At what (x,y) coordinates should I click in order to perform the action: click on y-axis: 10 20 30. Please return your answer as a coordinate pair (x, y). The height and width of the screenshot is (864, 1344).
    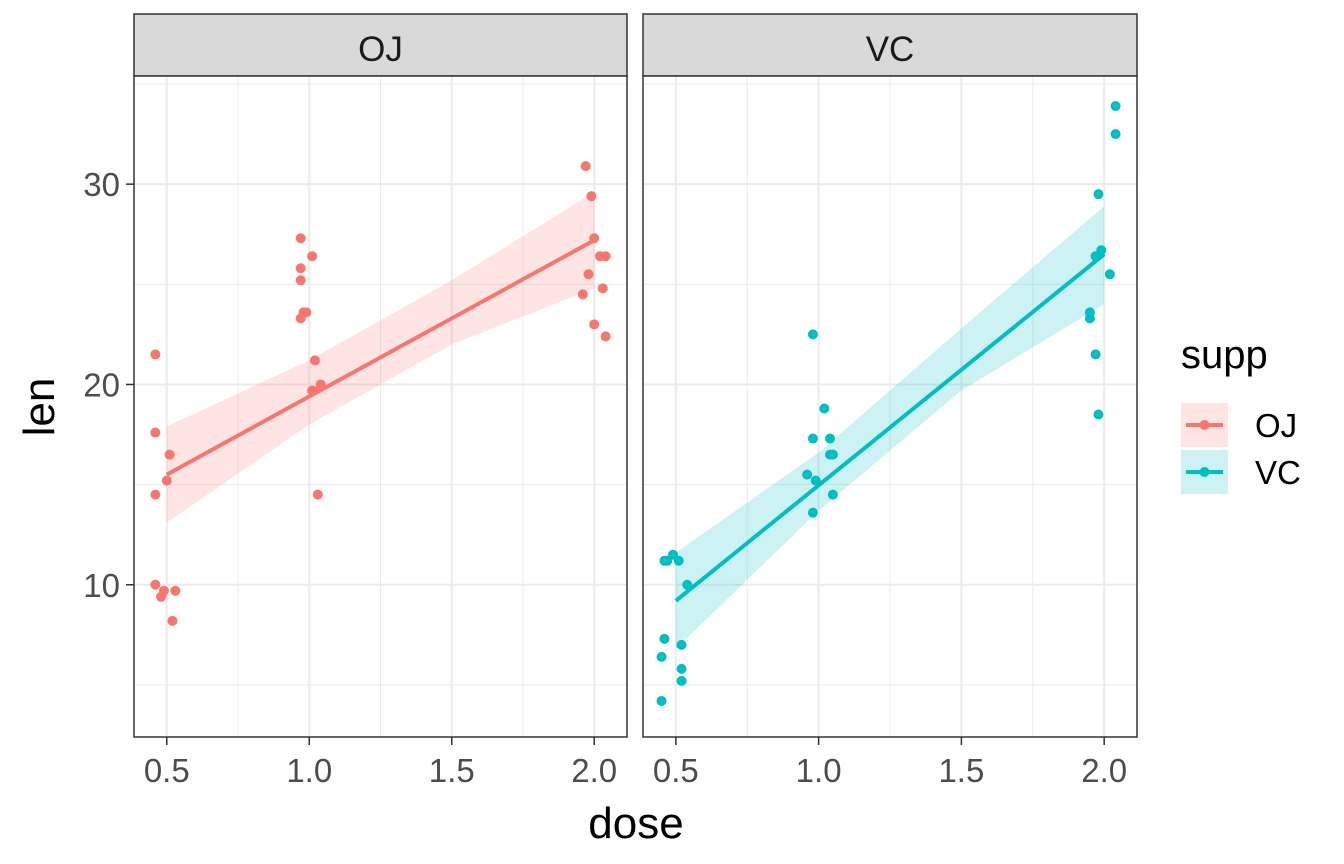
    Looking at the image, I should click on (108, 385).